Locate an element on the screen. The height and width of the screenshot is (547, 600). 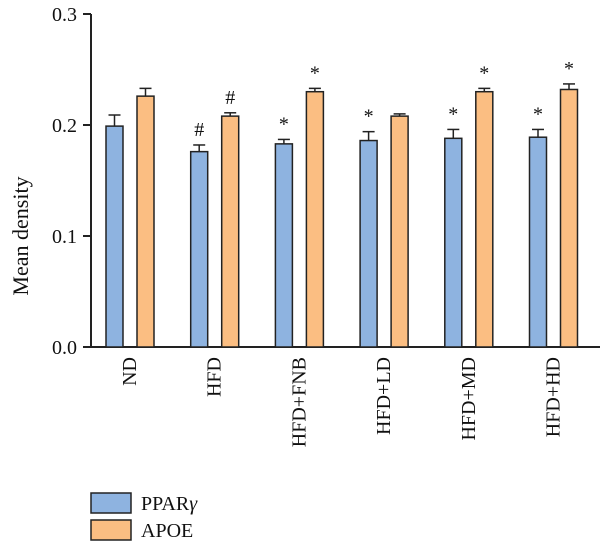
legend-label-ppar: PPARγ is located at coordinates (169, 504).